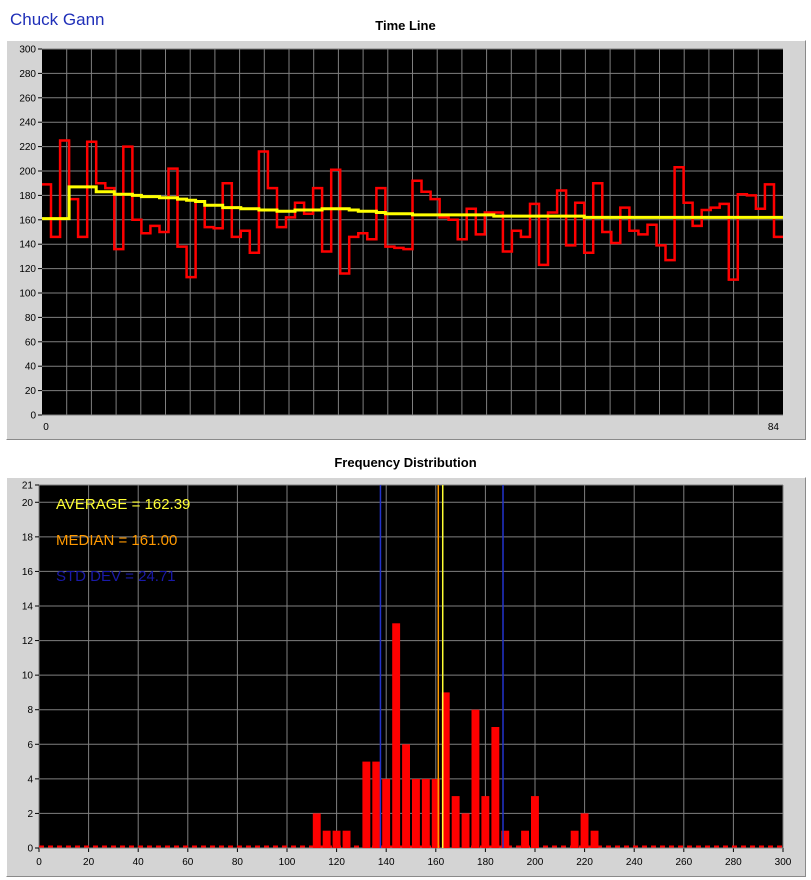  What do you see at coordinates (27, 294) in the screenshot?
I see `y-tick-label: 100` at bounding box center [27, 294].